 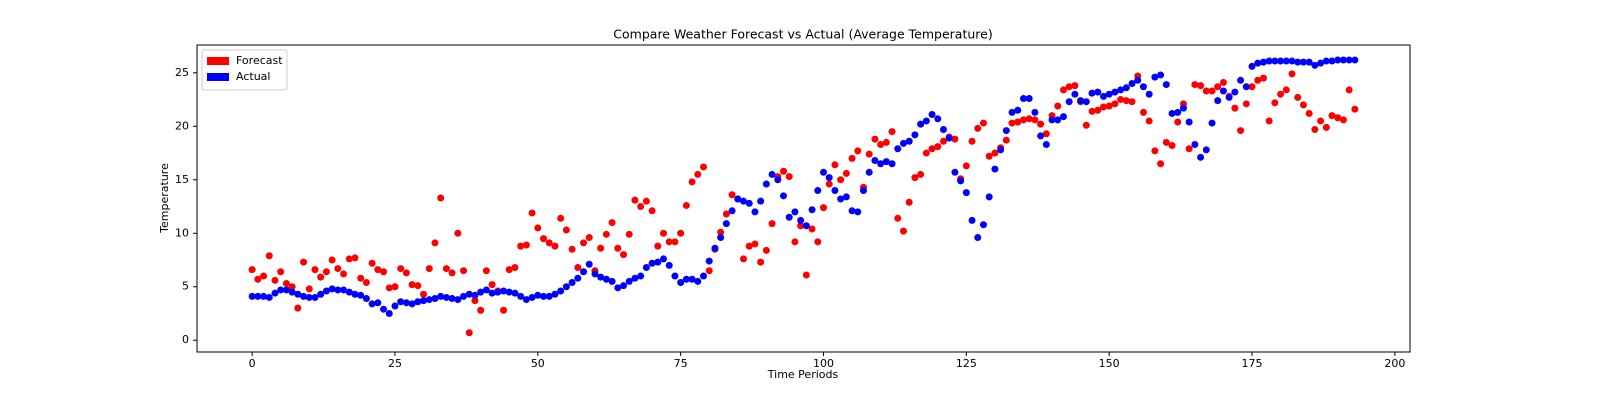 I want to click on x-tick-label: 25, so click(x=395, y=363).